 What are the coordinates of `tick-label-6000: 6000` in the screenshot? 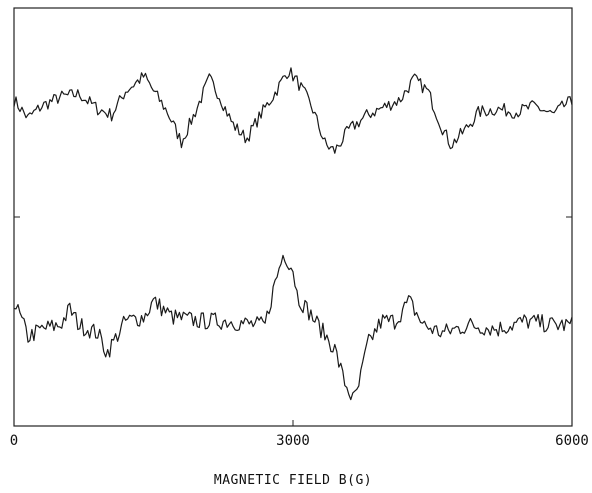 It's located at (572, 441).